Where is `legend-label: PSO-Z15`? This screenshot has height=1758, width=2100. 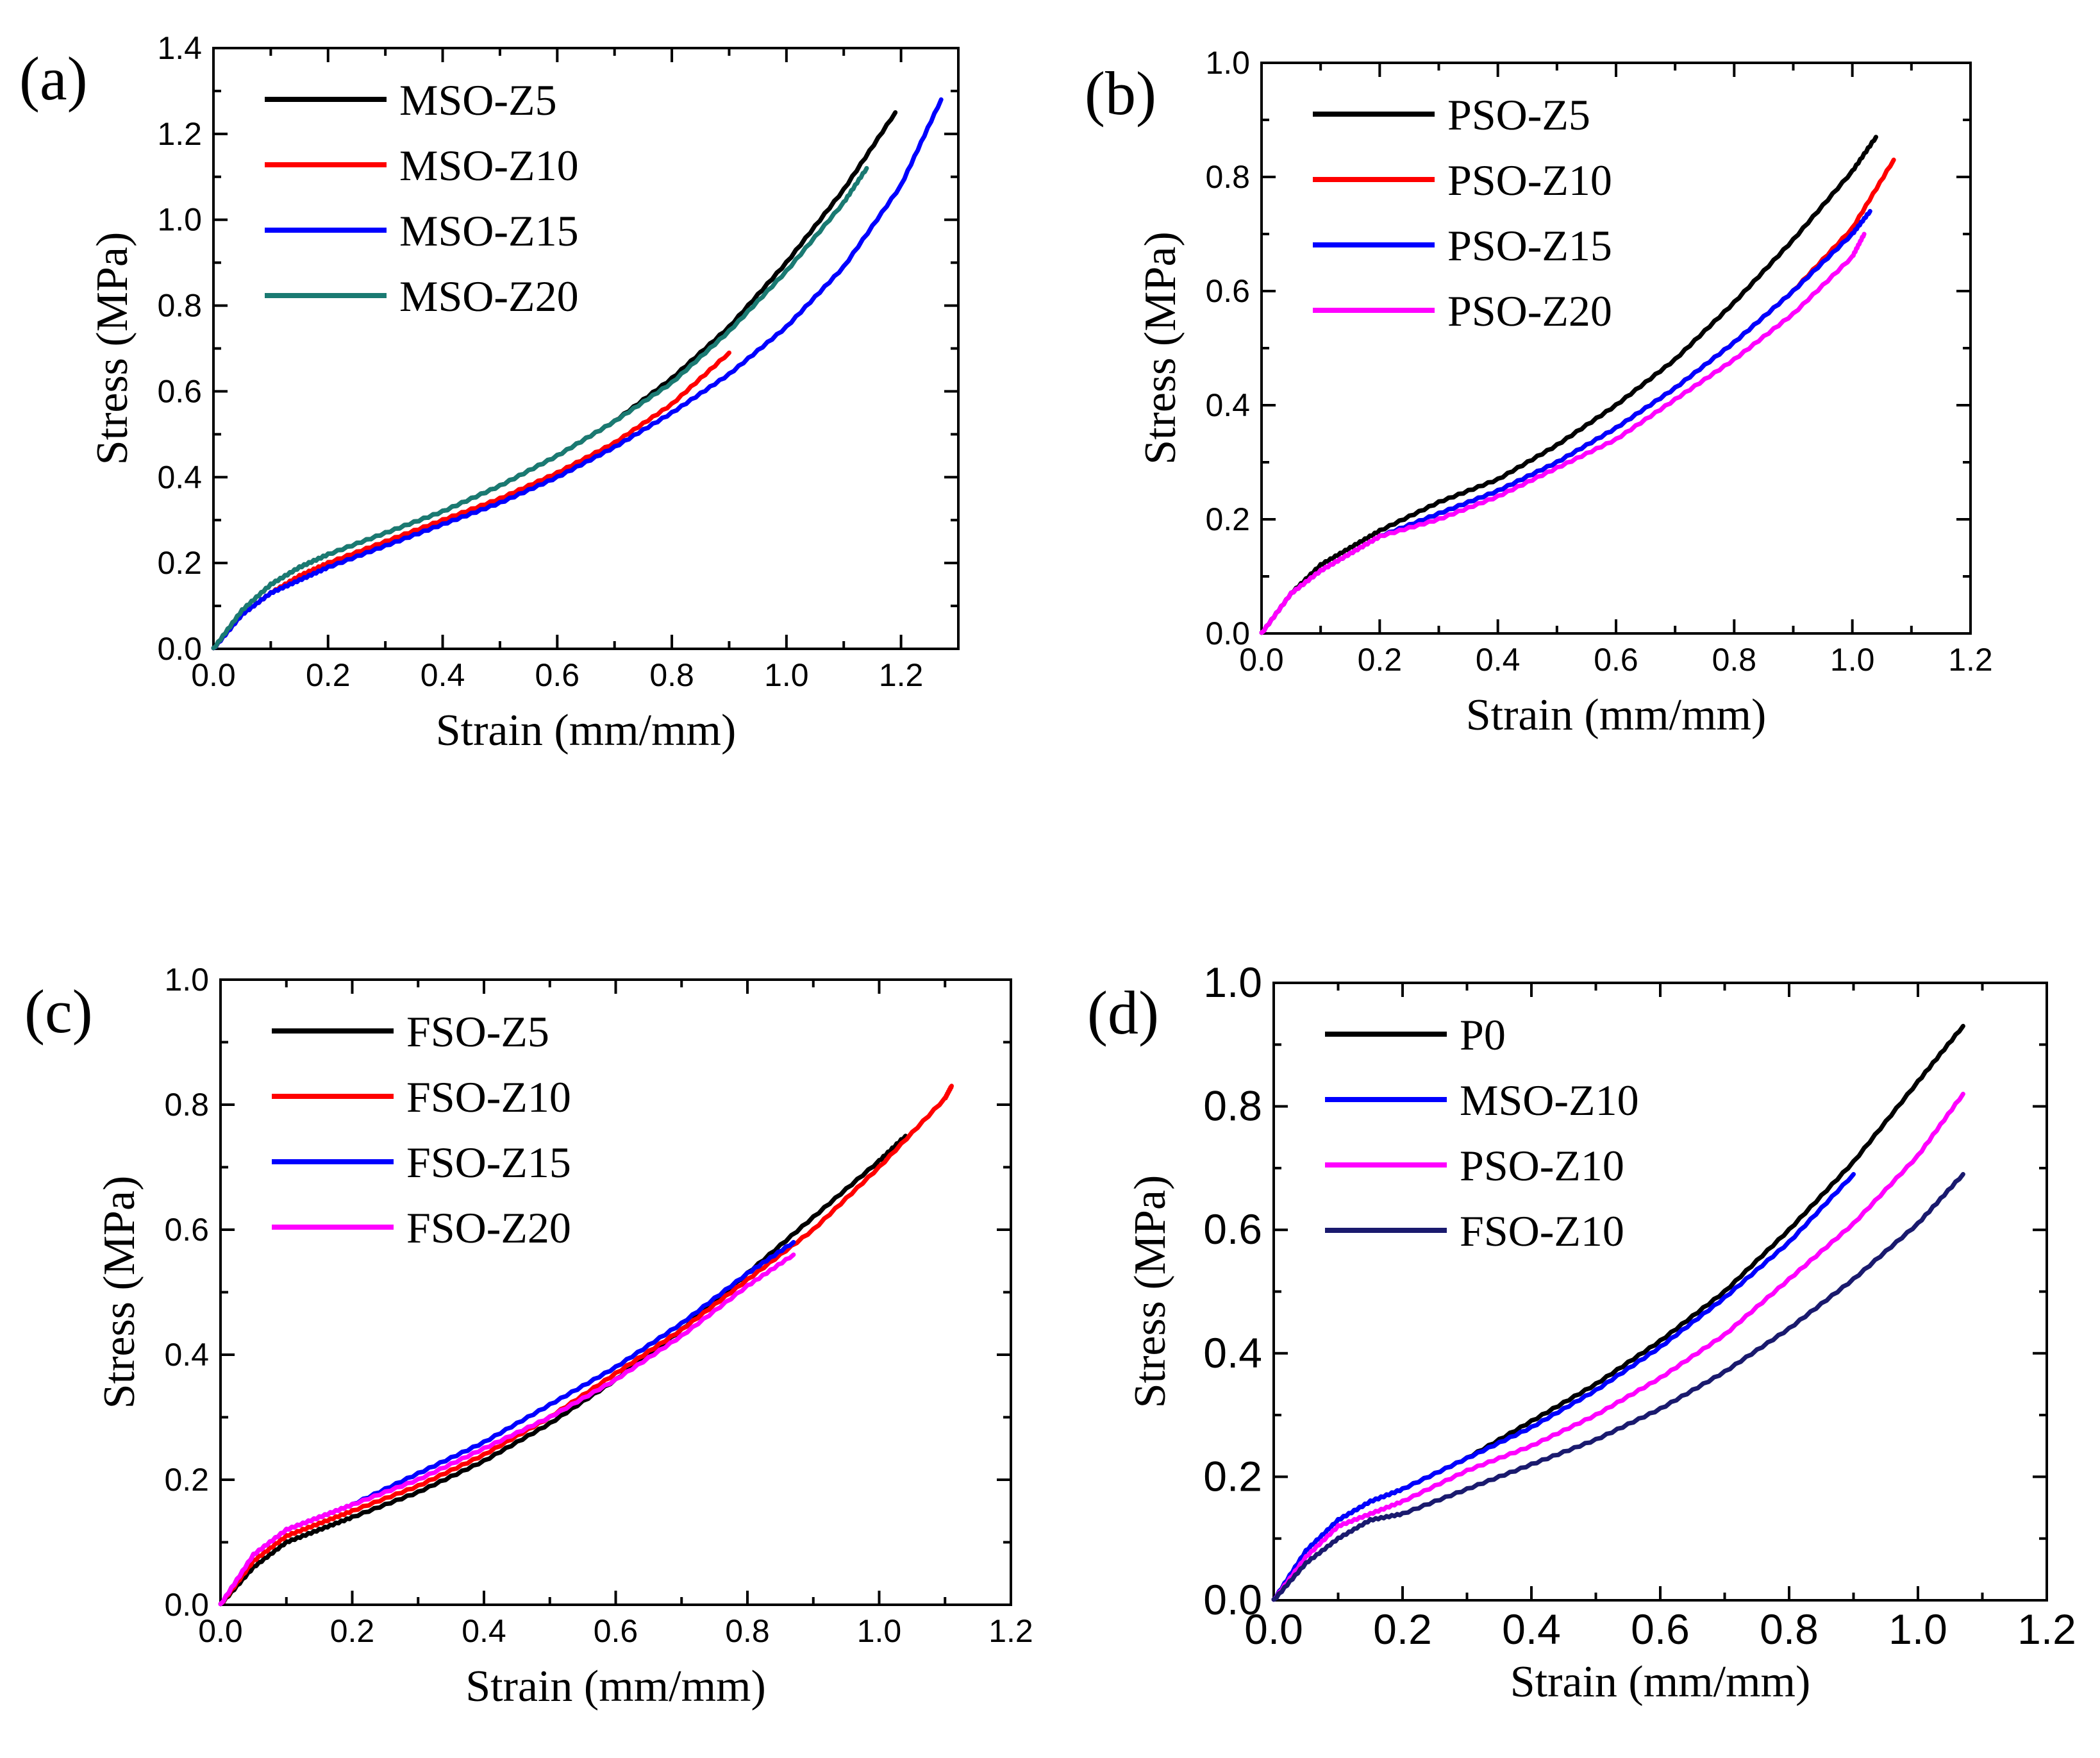
legend-label: PSO-Z15 is located at coordinates (1530, 245).